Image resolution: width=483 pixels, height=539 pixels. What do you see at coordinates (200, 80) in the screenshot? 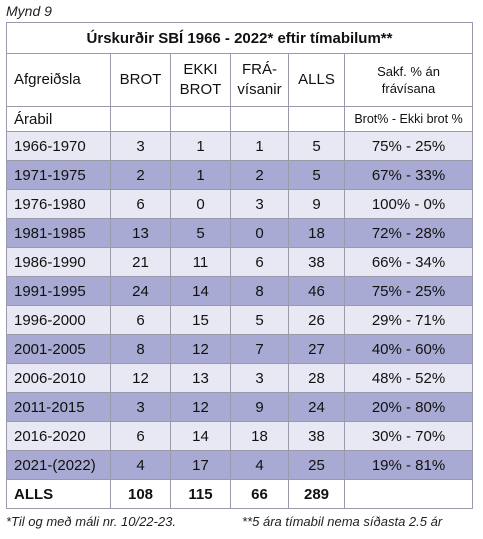
I see `header-ekki-brot: EKKI BROT` at bounding box center [200, 80].